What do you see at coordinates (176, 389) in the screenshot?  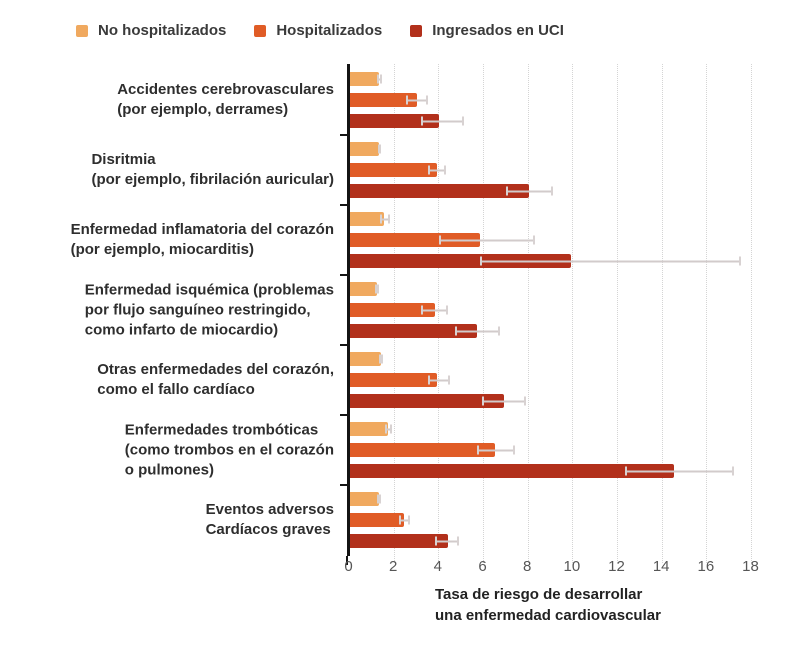 I see `category-label-line: como el fallo cardíaco` at bounding box center [176, 389].